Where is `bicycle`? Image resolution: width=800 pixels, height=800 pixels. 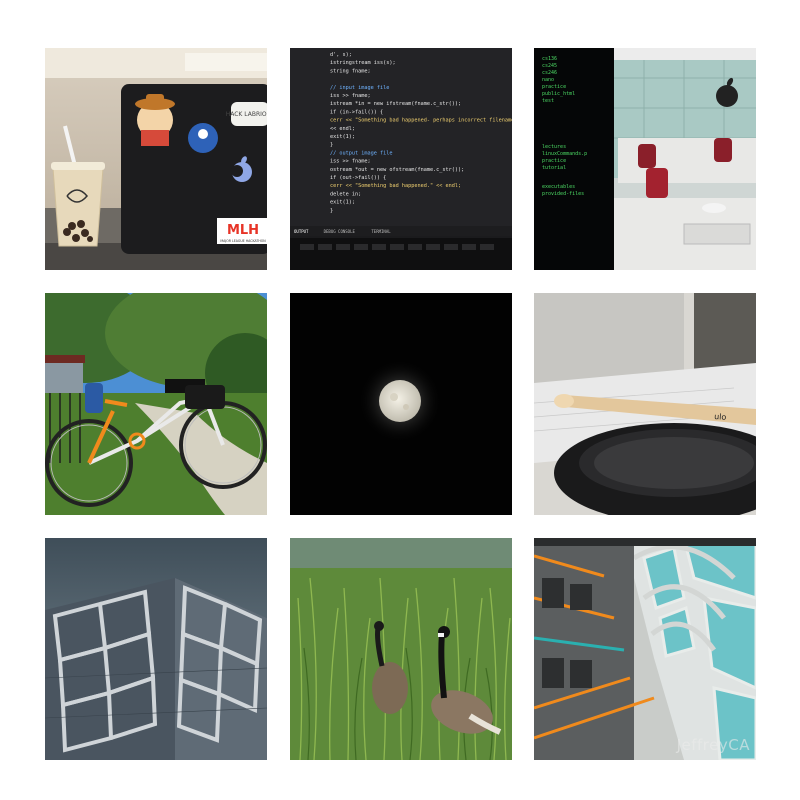 bicycle is located at coordinates (156, 443).